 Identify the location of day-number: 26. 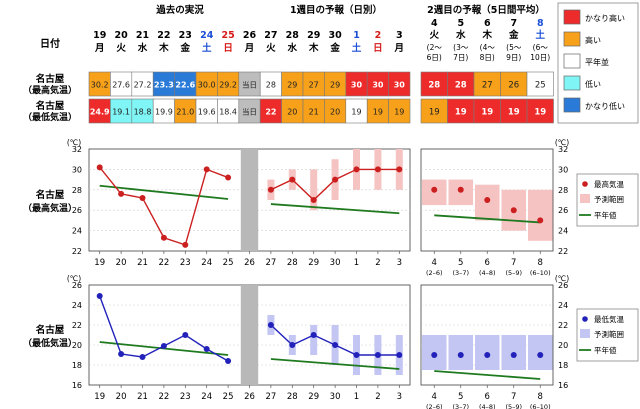
(250, 35).